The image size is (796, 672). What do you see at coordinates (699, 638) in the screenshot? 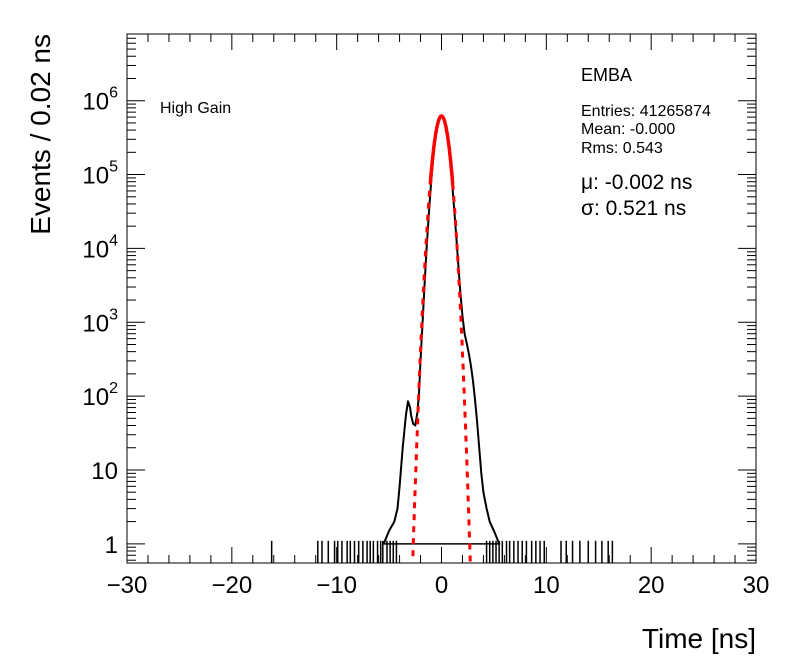
I see `x-axis-title: Time [ns]` at bounding box center [699, 638].